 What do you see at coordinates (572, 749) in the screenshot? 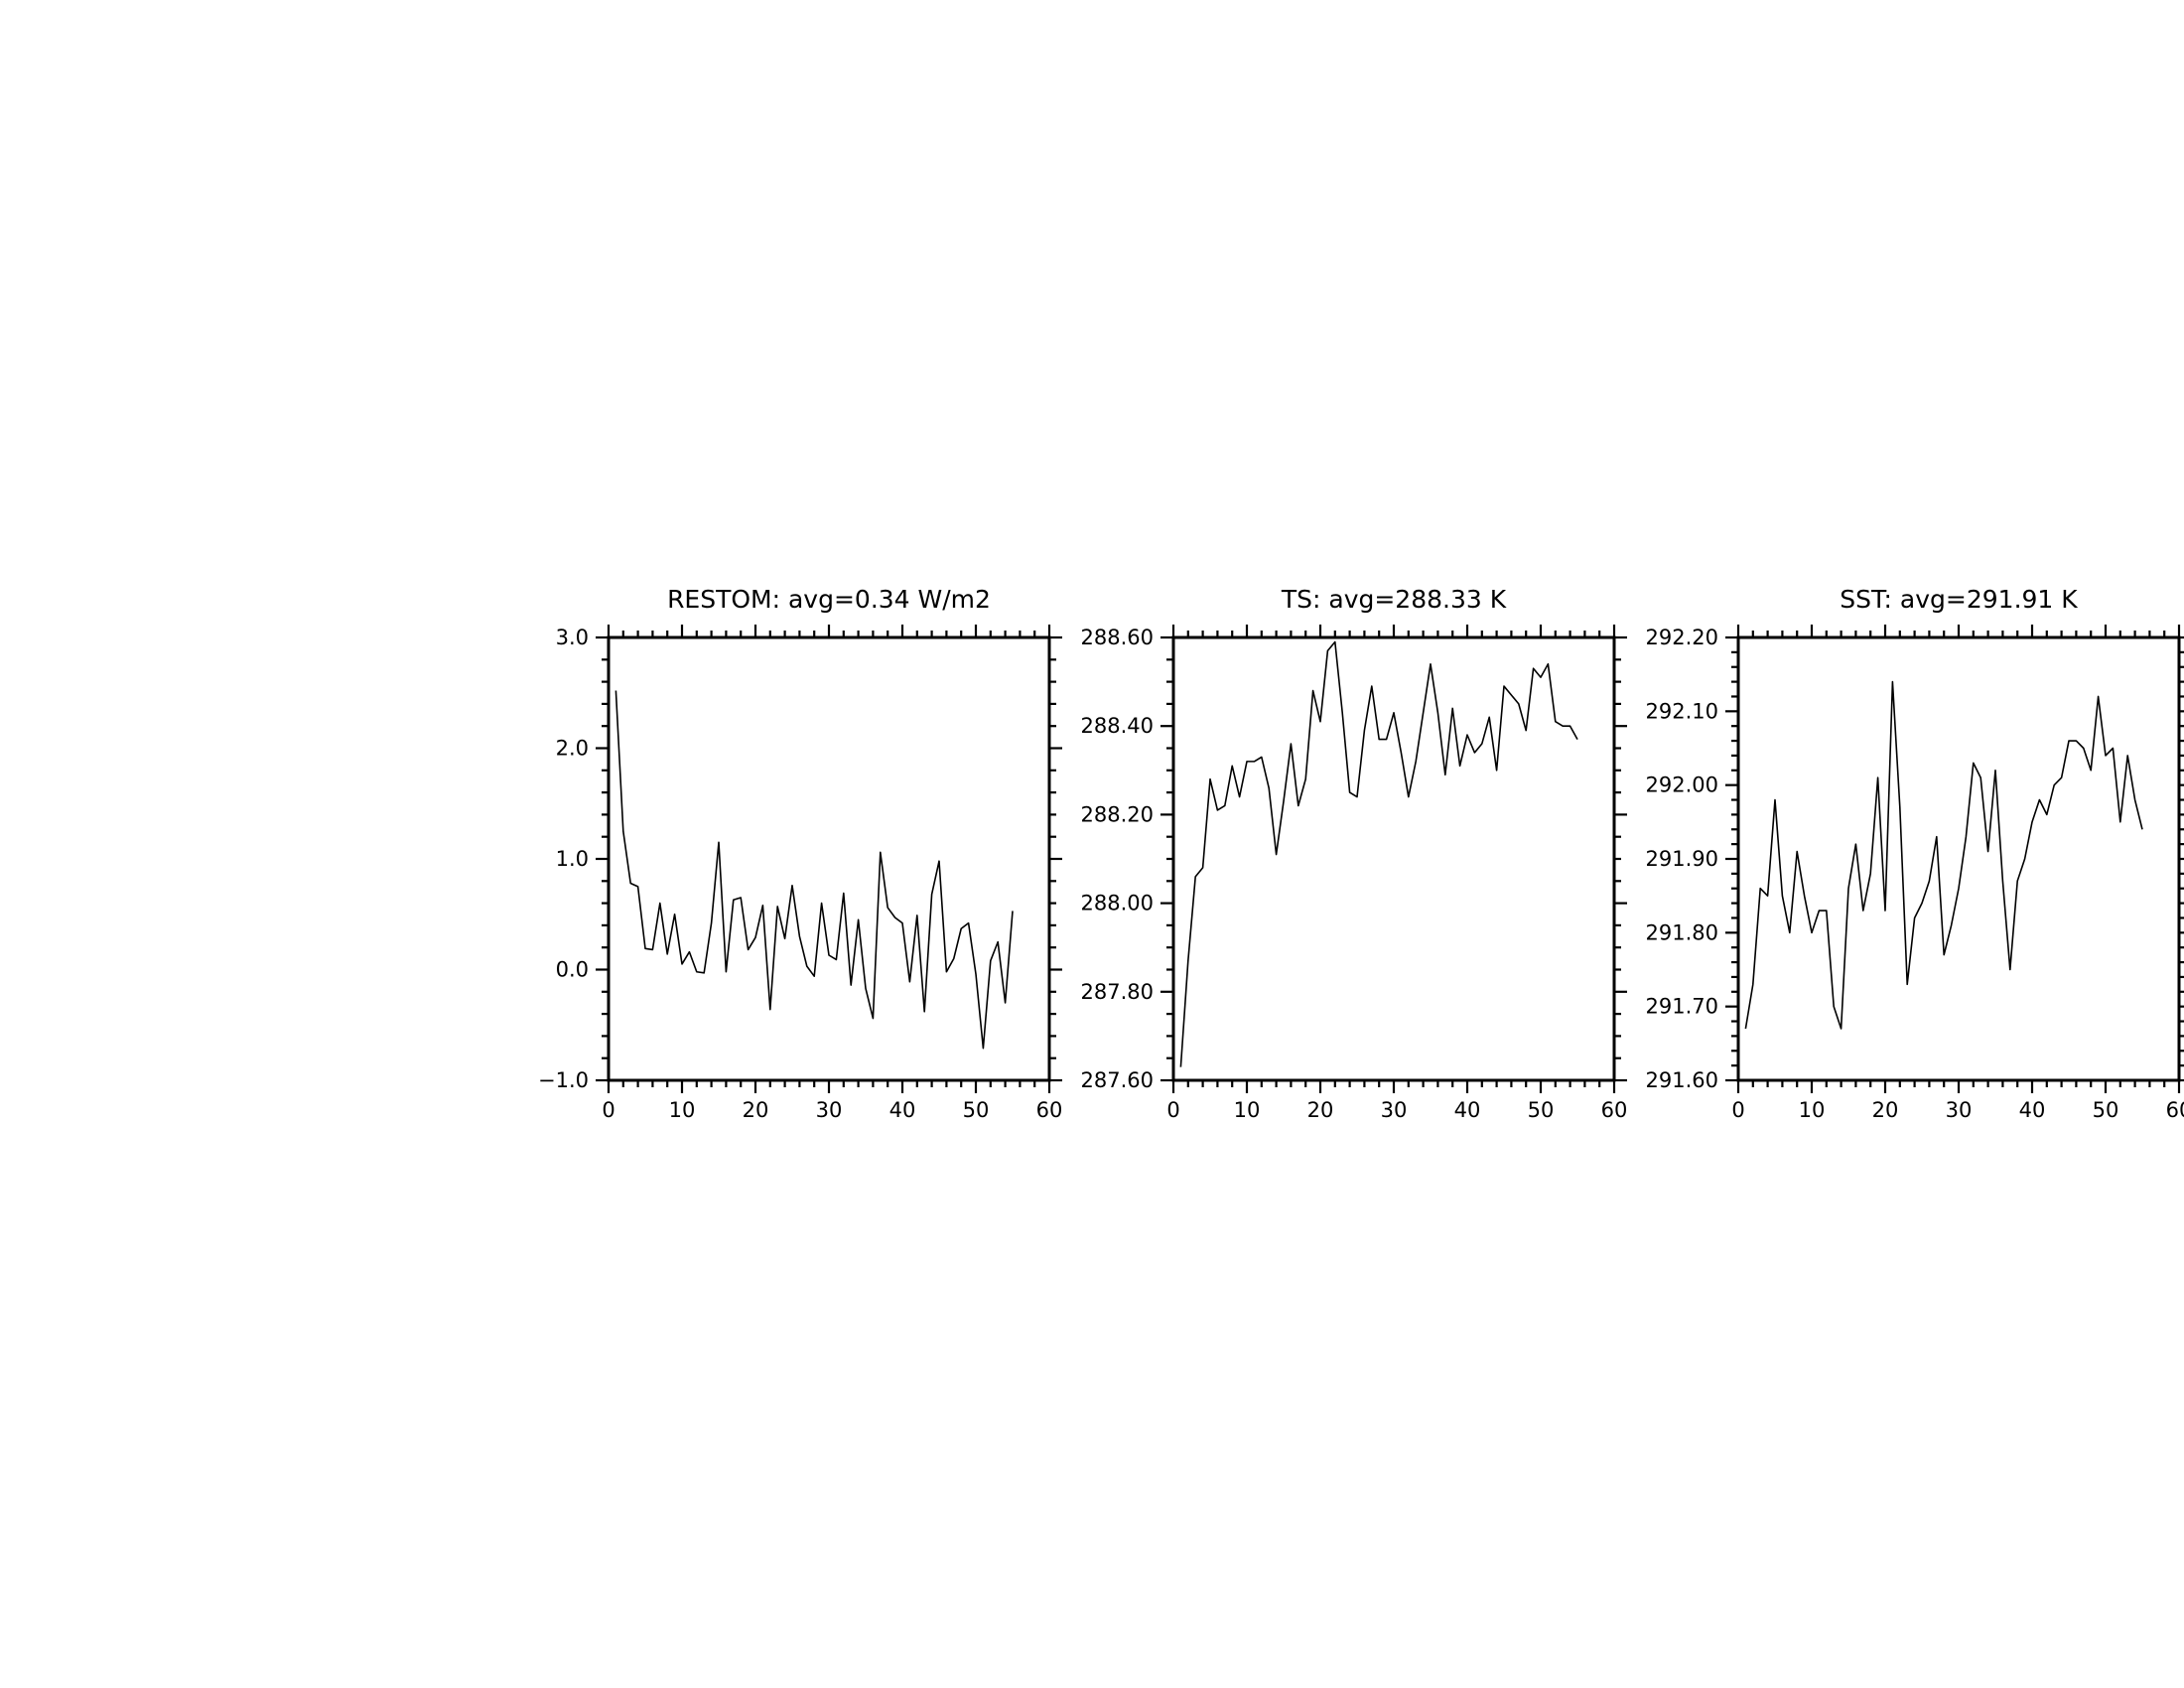
I see `y-tick-label: 2.0` at bounding box center [572, 749].